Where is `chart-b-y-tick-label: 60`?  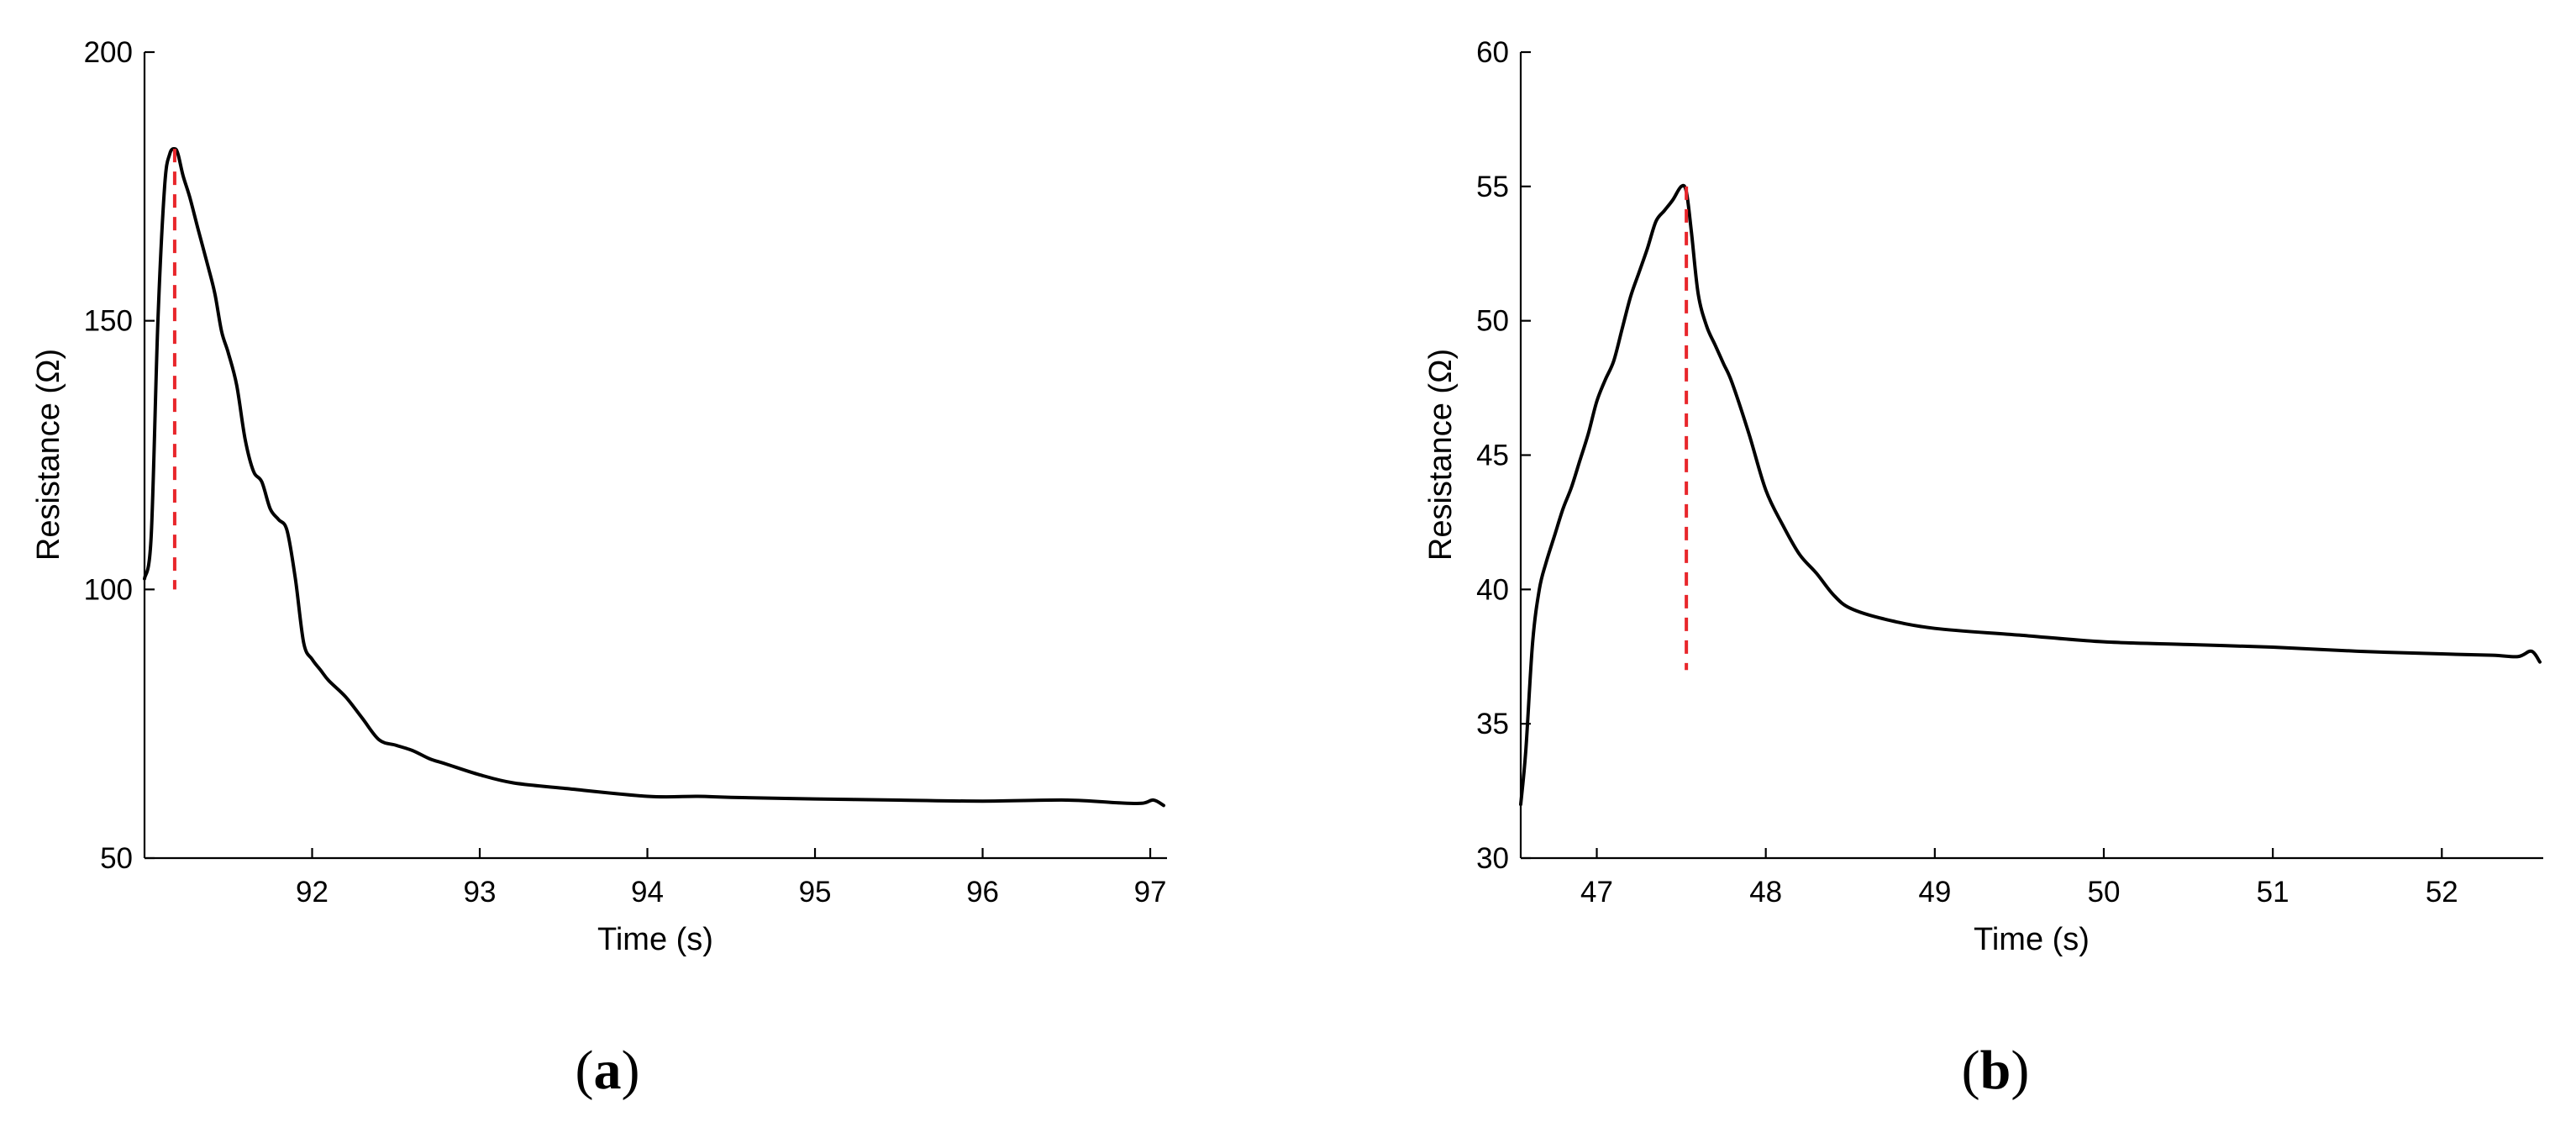
chart-b-y-tick-label: 60 is located at coordinates (1492, 52).